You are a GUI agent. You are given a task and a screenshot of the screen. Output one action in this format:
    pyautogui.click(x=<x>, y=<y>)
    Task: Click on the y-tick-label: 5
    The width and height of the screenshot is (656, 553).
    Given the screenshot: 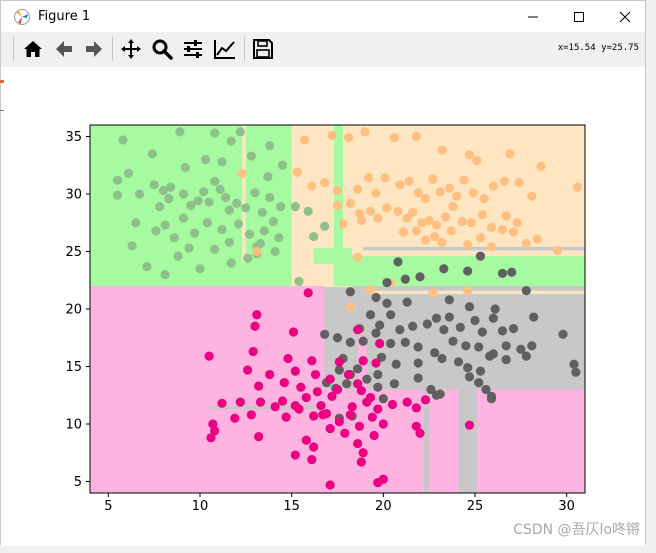 What is the action you would take?
    pyautogui.click(x=78, y=482)
    